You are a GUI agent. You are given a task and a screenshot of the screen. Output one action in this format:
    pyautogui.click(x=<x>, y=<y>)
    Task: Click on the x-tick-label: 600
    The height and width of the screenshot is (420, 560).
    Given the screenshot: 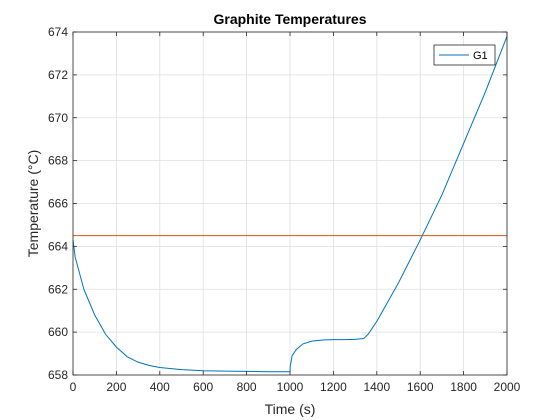 What is the action you would take?
    pyautogui.click(x=203, y=387)
    